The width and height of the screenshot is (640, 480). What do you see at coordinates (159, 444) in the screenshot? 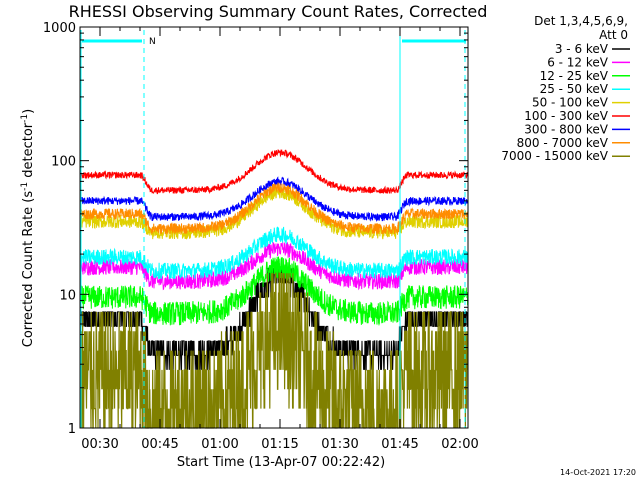
I see `x-tick-label-2: 00:45` at bounding box center [159, 444].